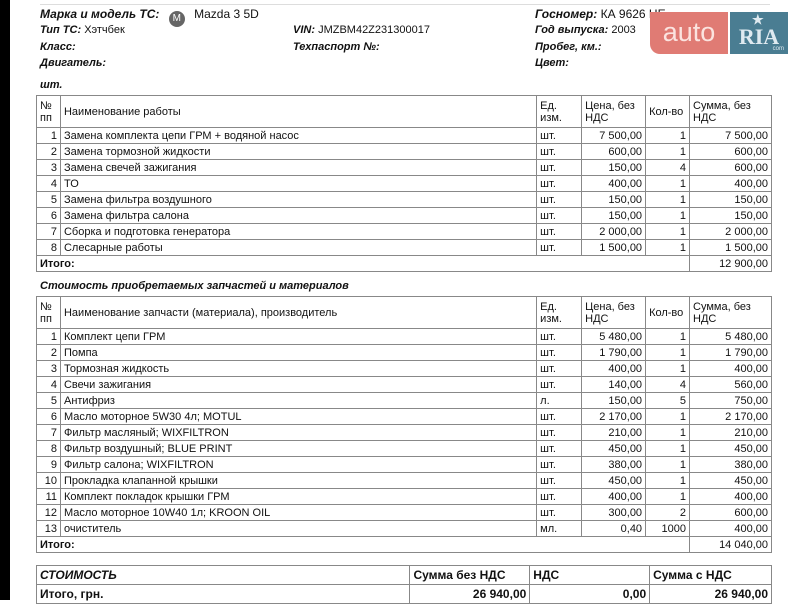  I want to click on row-name: Сборка и подготовка генератора, so click(298, 231).